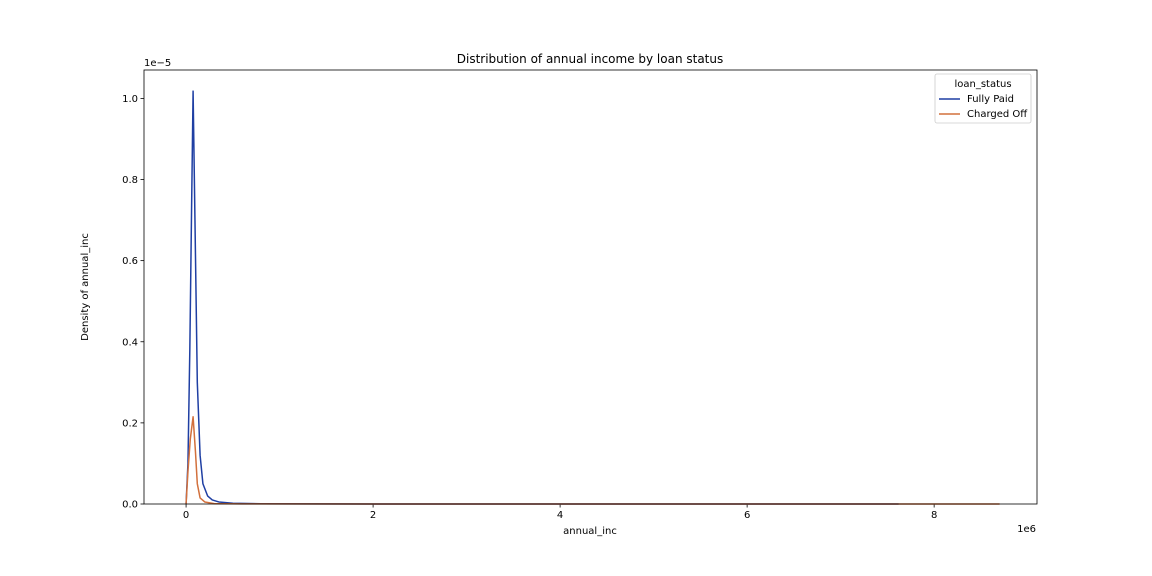 This screenshot has width=1152, height=576. Describe the element at coordinates (997, 114) in the screenshot. I see `legend-label-charged-off: Charged Off` at that location.